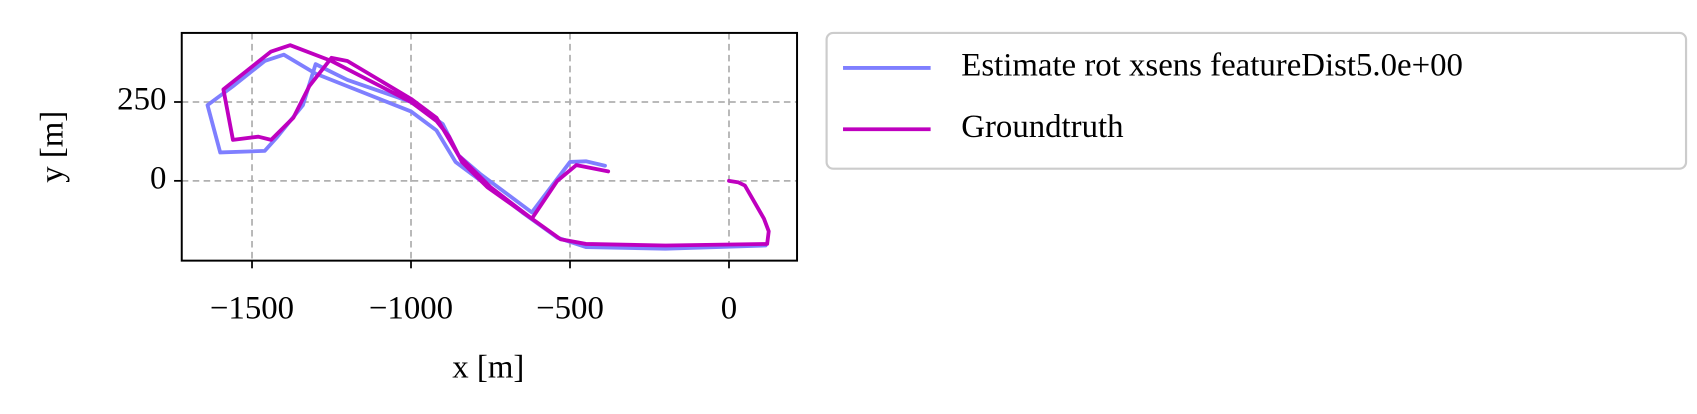 The height and width of the screenshot is (414, 1697). I want to click on x-tick-label: 0, so click(729, 309).